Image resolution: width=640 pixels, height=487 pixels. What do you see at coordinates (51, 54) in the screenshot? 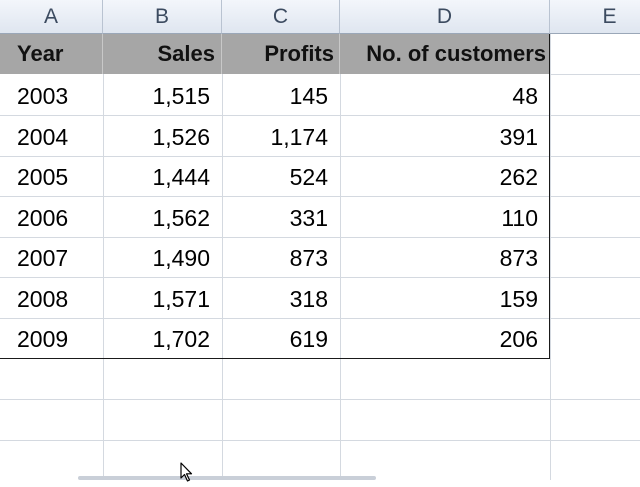
I see `header-cell-year: Year` at bounding box center [51, 54].